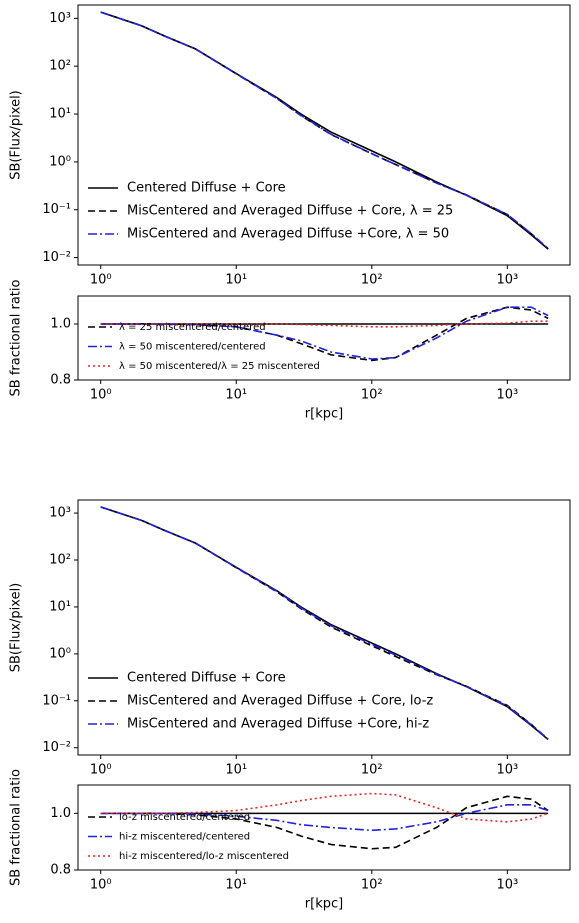  I want to click on legend-label: λ = 25 miscentered/centered, so click(192, 327).